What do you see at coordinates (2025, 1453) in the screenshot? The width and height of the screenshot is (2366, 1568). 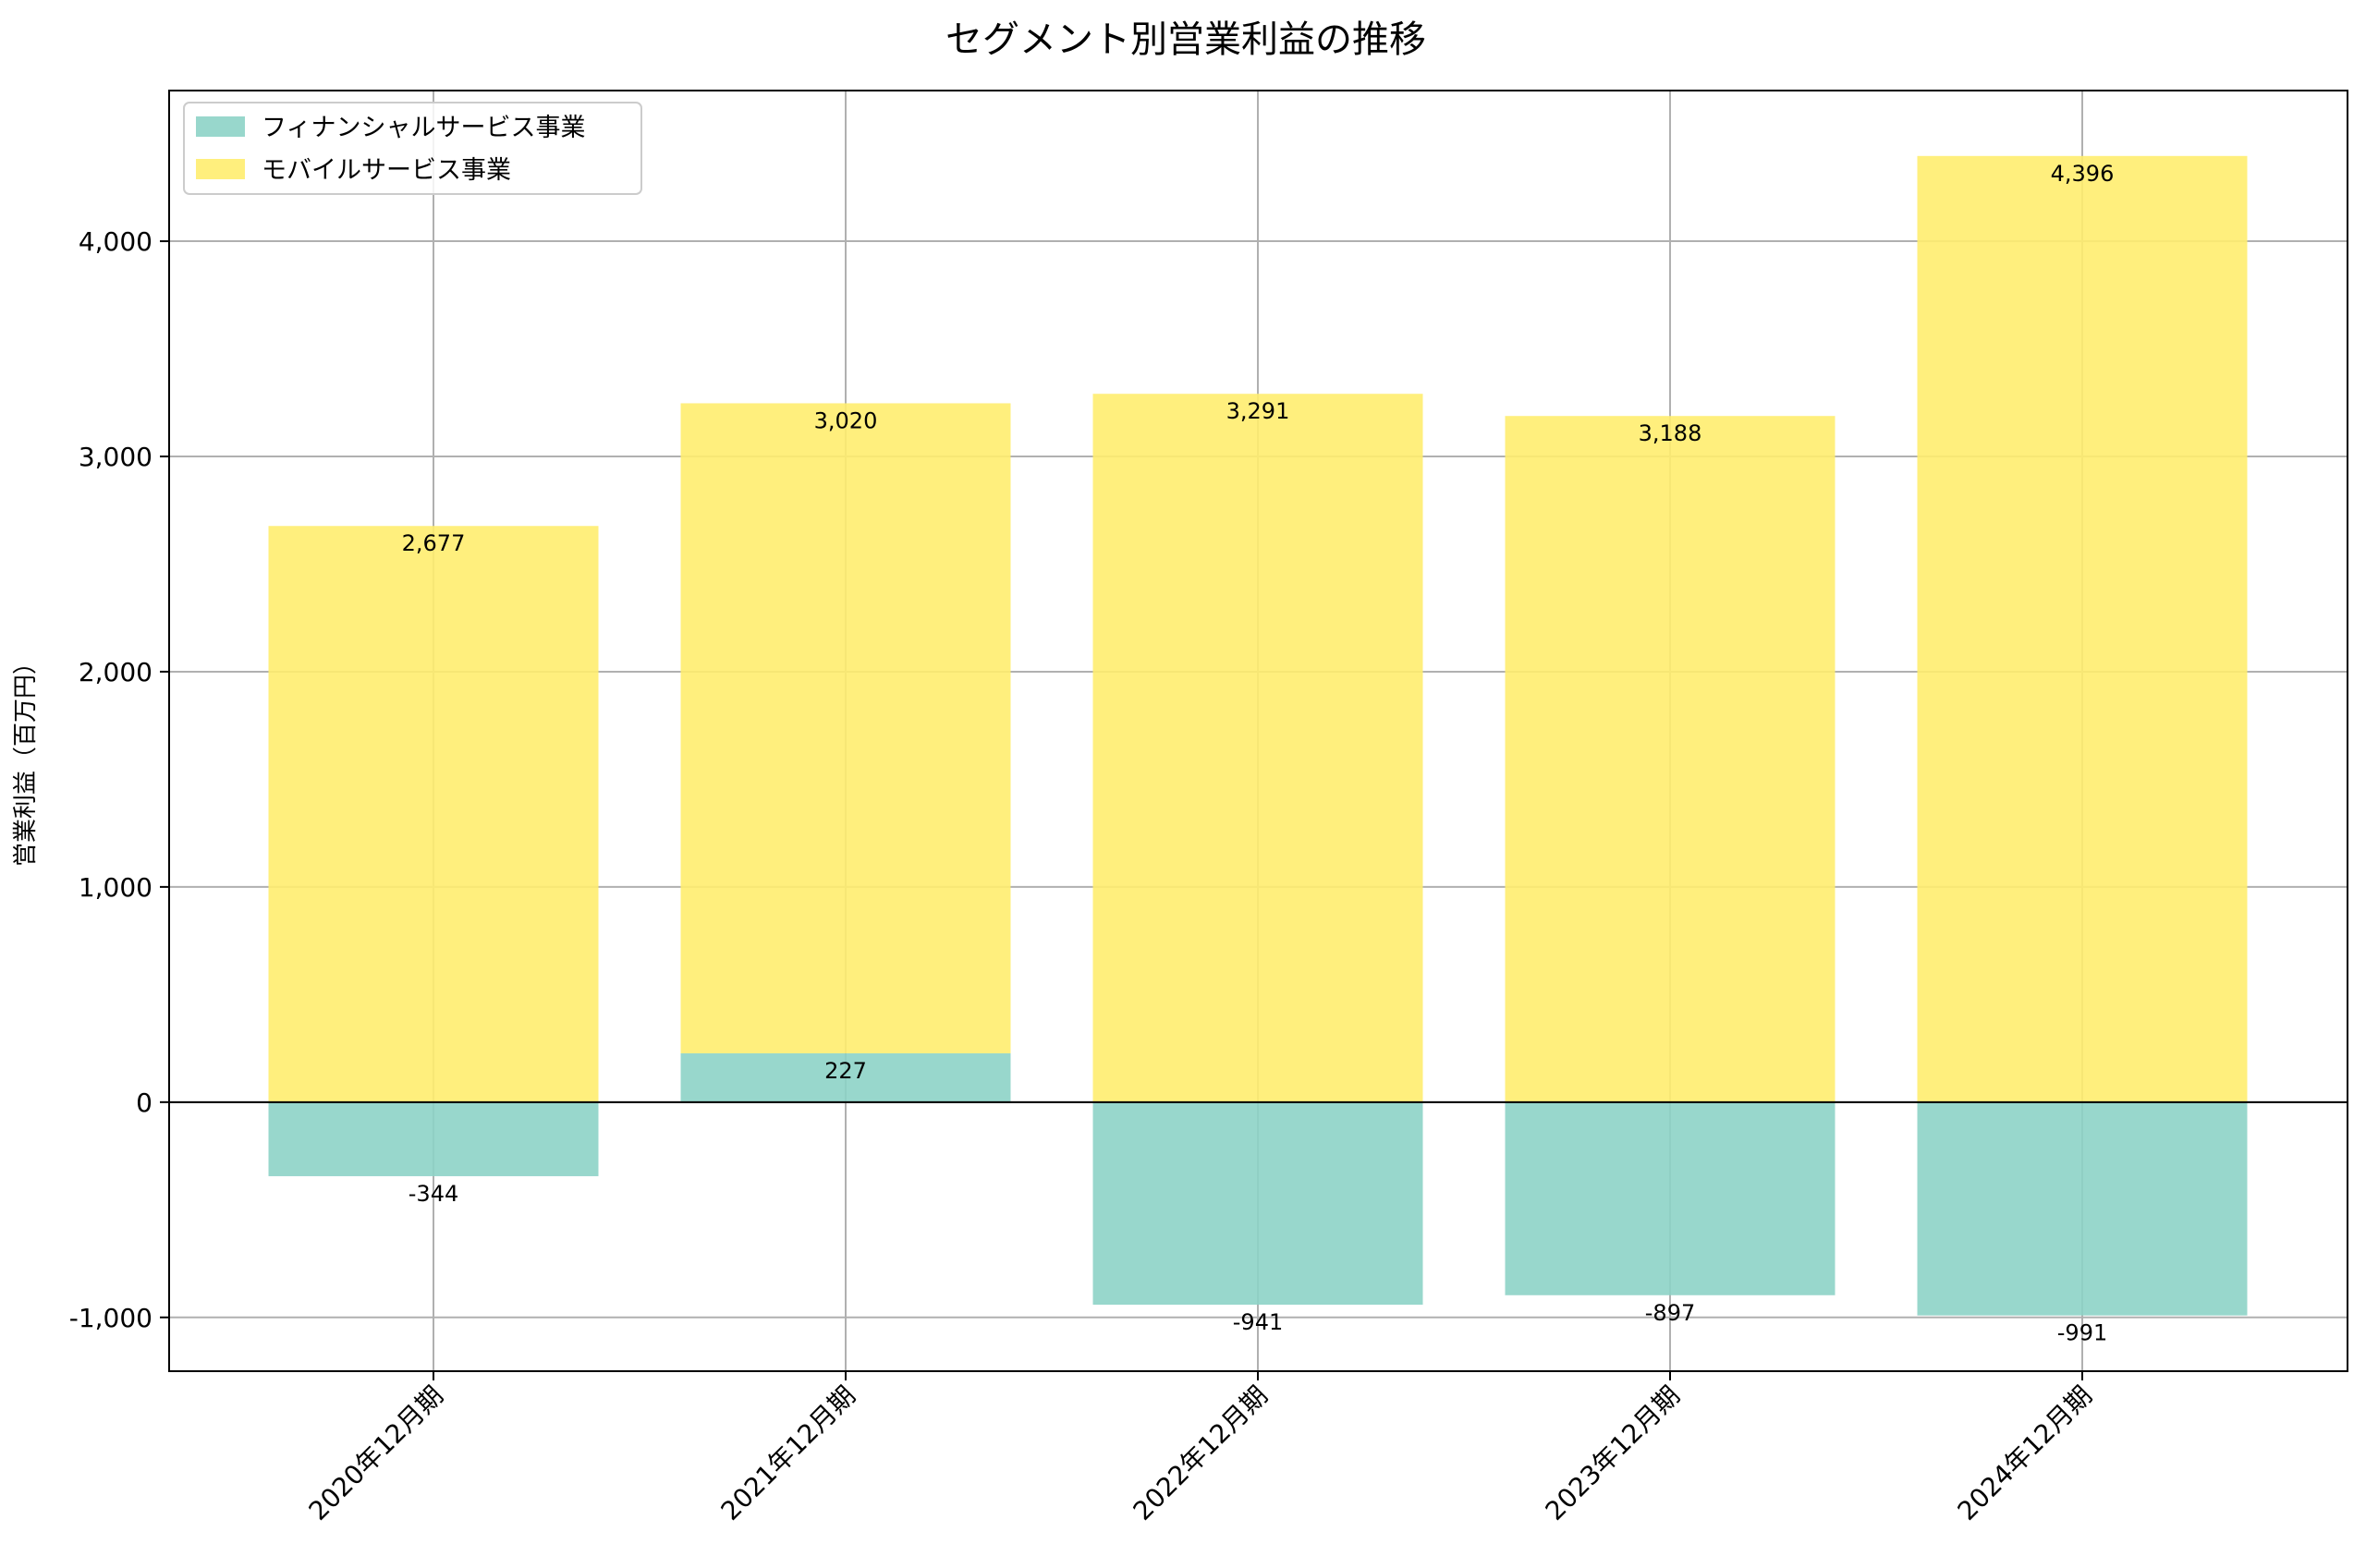 I see `x-tick-label: 2024年12月期` at bounding box center [2025, 1453].